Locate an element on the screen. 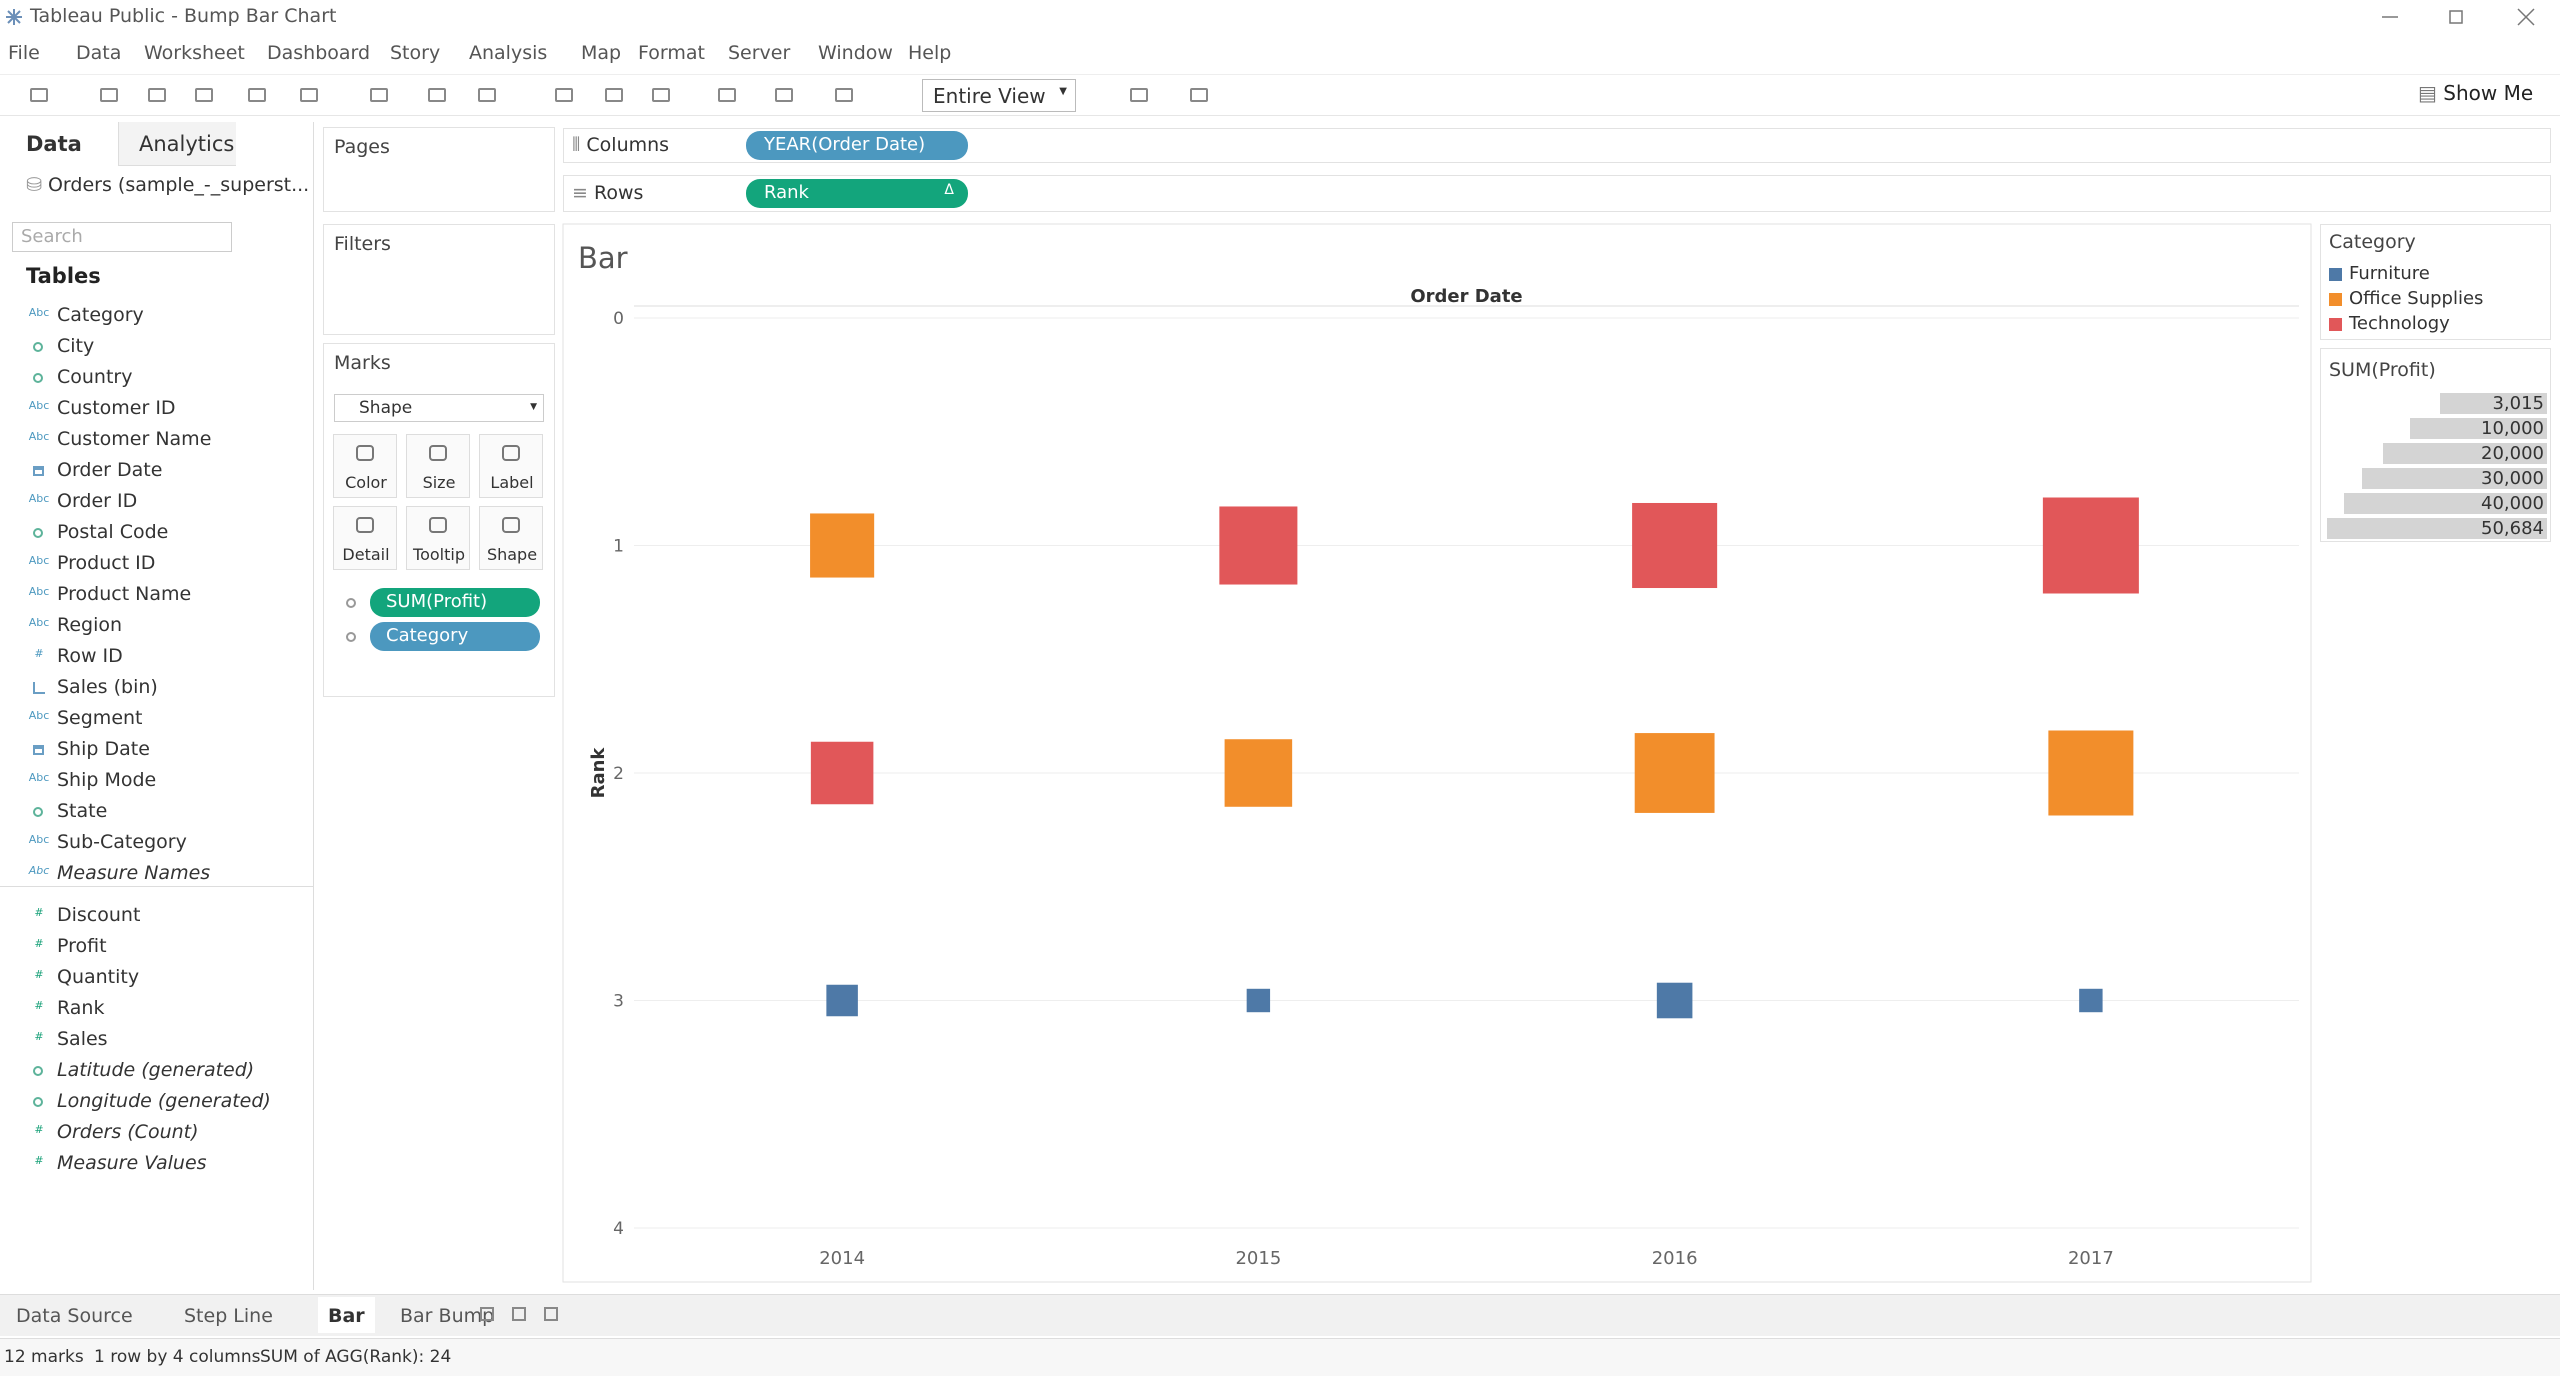 The image size is (2560, 1376). legend-item: Technology is located at coordinates (2434, 325).